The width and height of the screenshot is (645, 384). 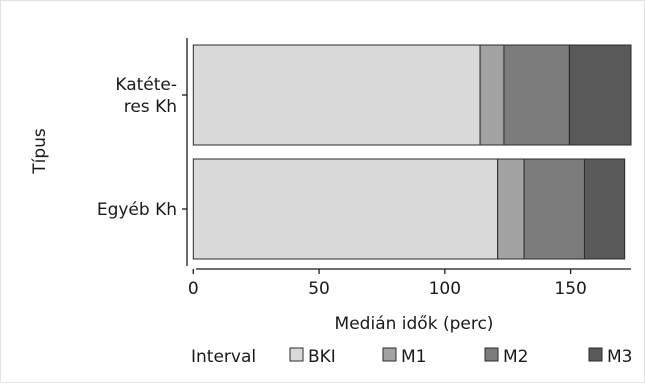 I want to click on legend-swatch-m3, so click(x=595, y=354).